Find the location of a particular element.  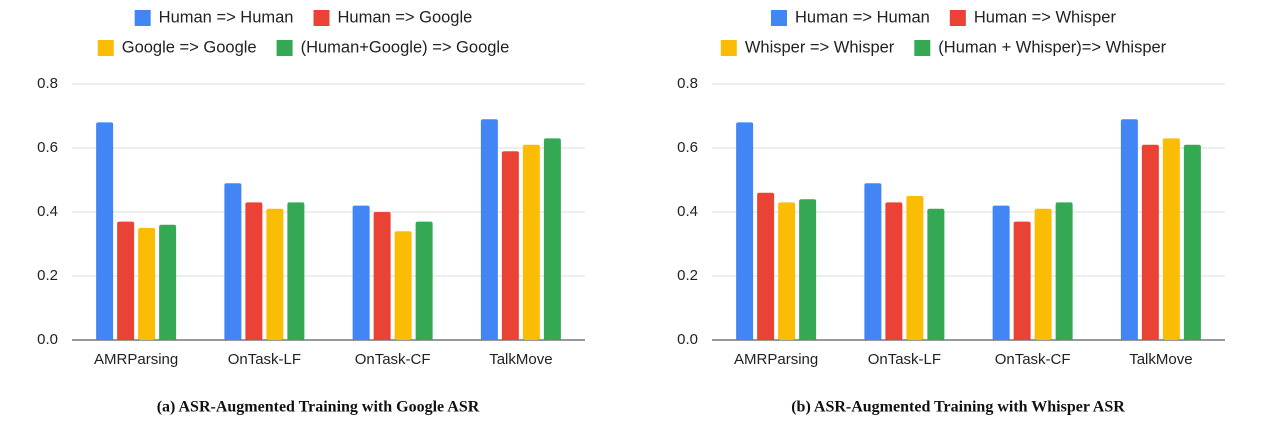

legend-row: Human => Human Human => Whisper is located at coordinates (943, 17).